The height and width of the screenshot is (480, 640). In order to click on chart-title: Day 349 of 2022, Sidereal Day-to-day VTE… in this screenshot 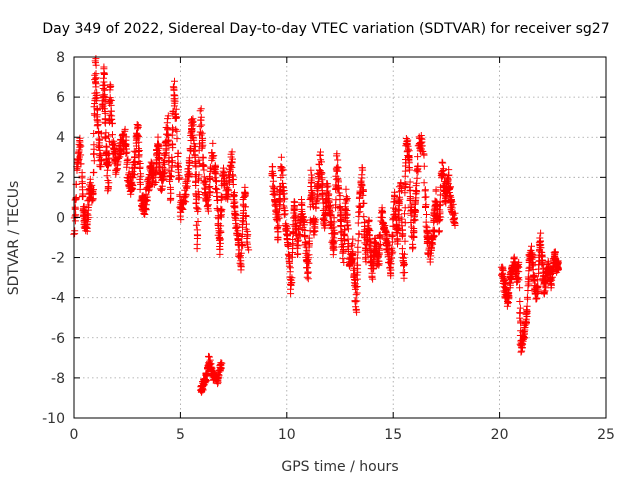, I will do `click(325, 29)`.